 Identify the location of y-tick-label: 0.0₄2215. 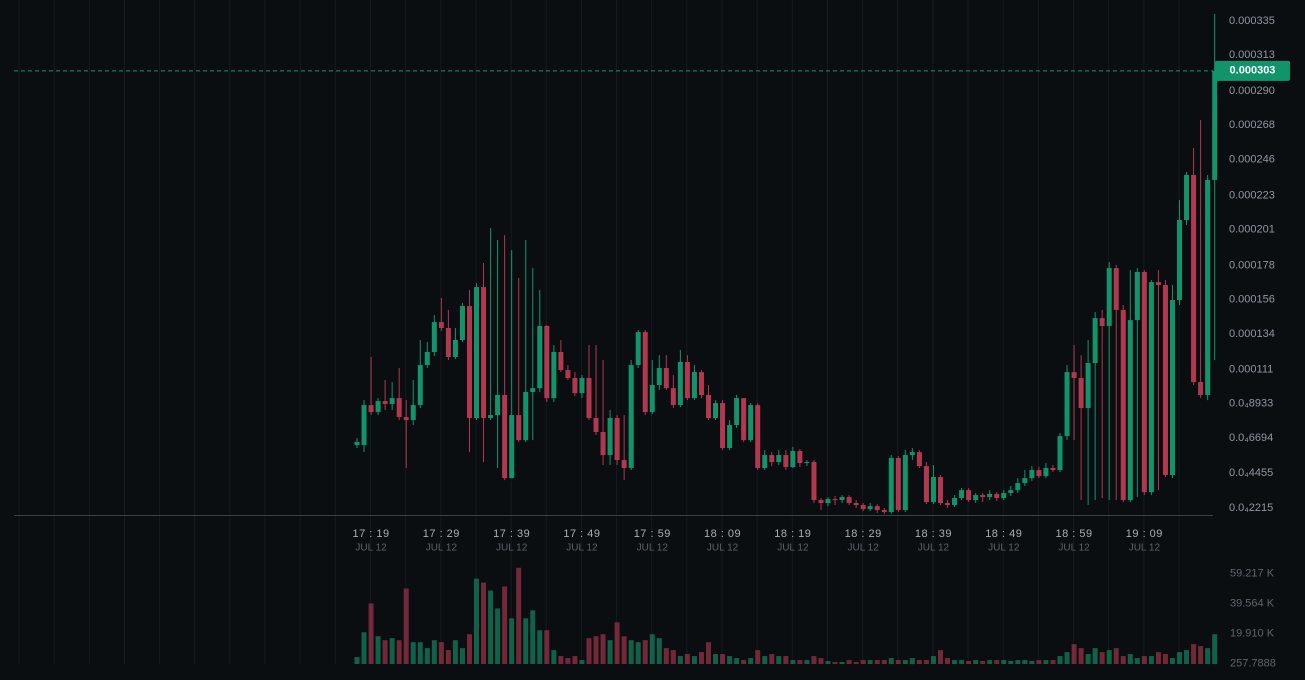
(1251, 508).